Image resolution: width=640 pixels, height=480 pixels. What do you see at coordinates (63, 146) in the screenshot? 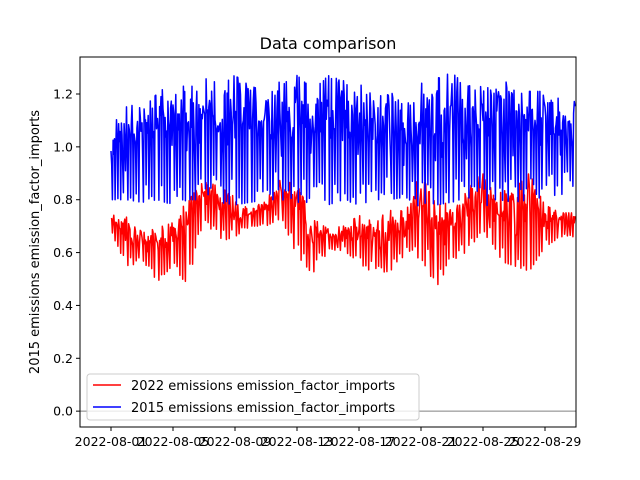
I see `y-tick-label: 1.0` at bounding box center [63, 146].